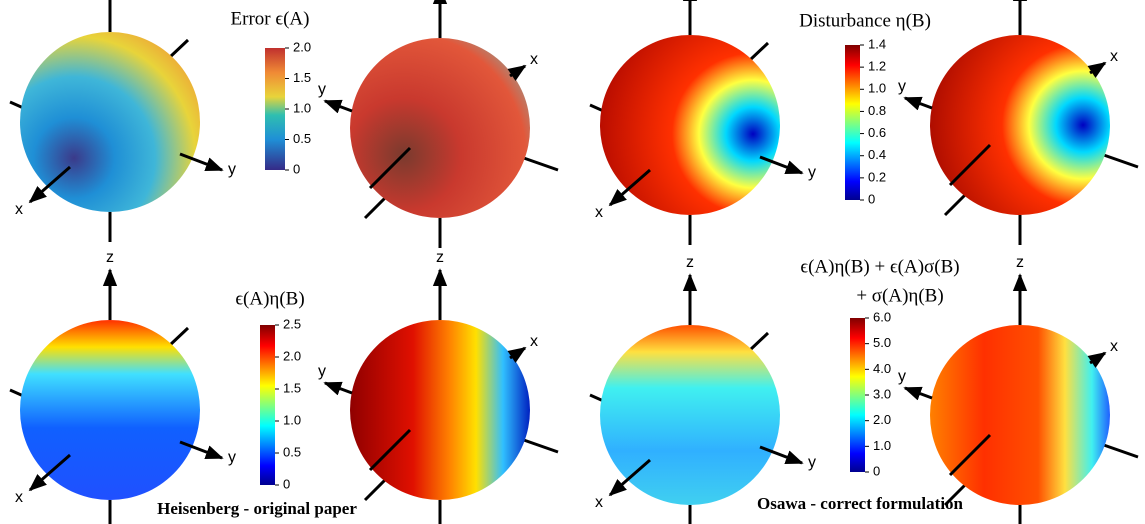  What do you see at coordinates (882, 342) in the screenshot?
I see `colorbar-tick-label: 5.0` at bounding box center [882, 342].